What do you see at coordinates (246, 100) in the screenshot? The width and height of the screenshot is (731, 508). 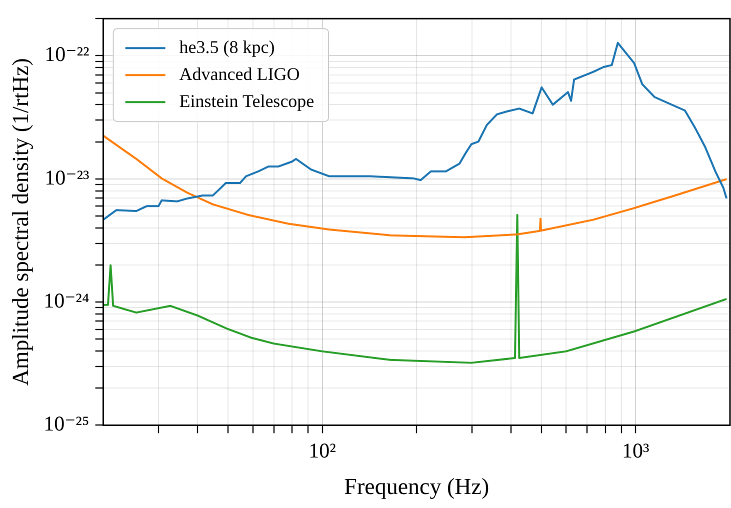 I see `legend-label: Einstein Telescope` at bounding box center [246, 100].